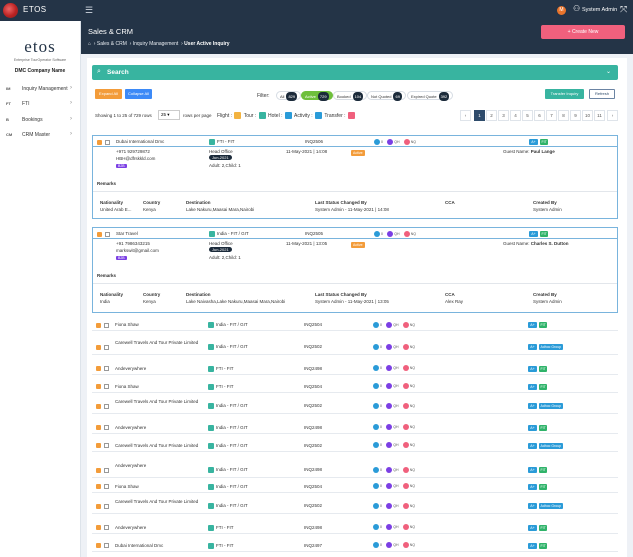  Describe the element at coordinates (539, 115) in the screenshot. I see `page-button: 6` at that location.